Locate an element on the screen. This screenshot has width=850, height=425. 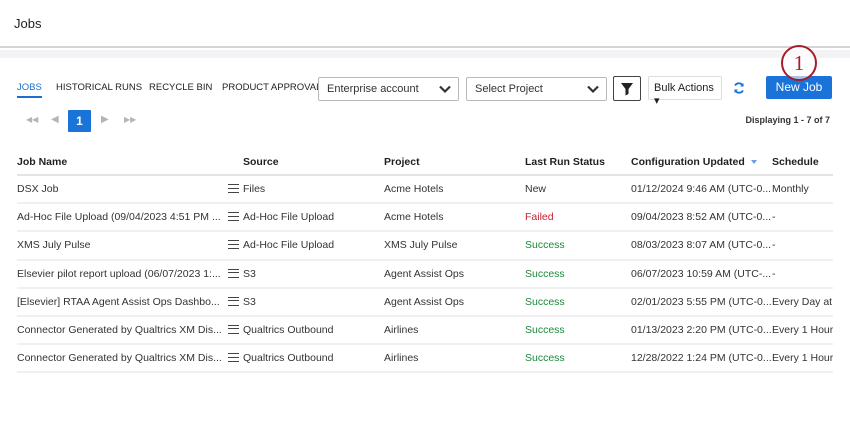
step-callout: 1 is located at coordinates (799, 63).